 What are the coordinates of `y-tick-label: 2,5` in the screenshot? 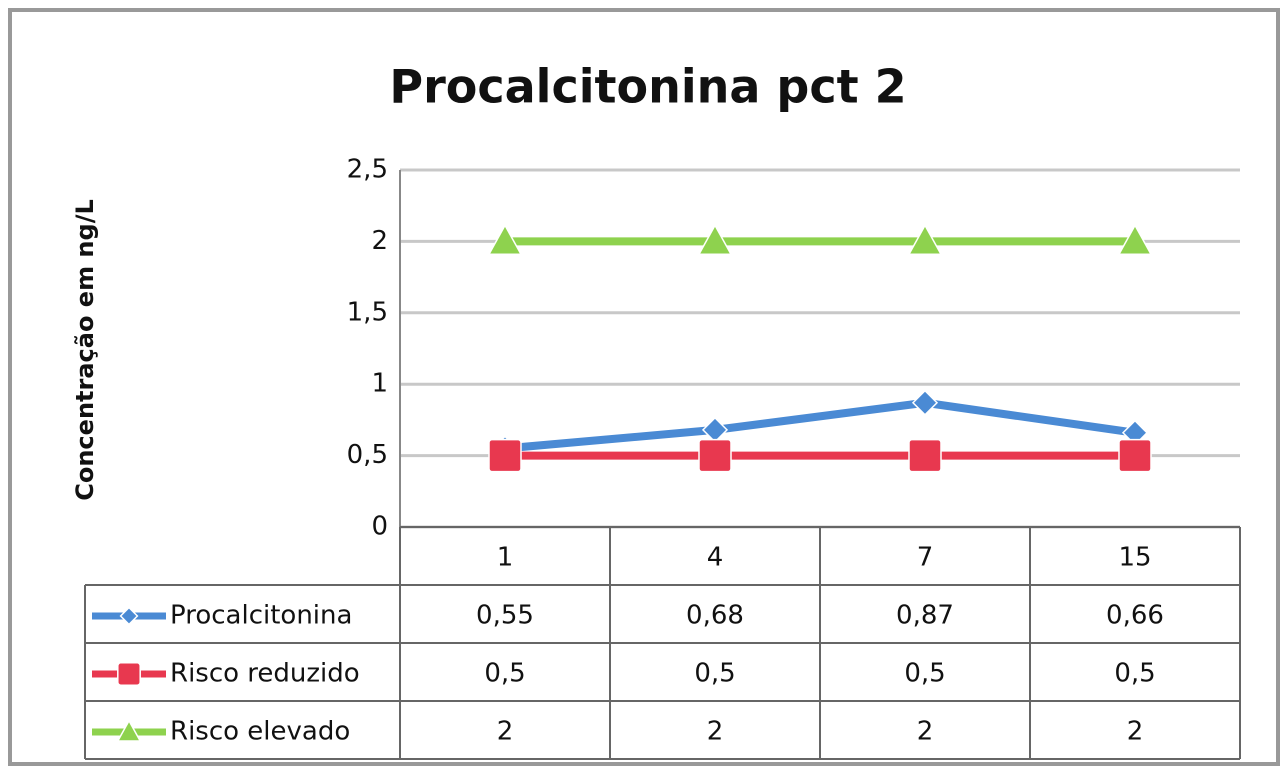 It's located at (367, 170).